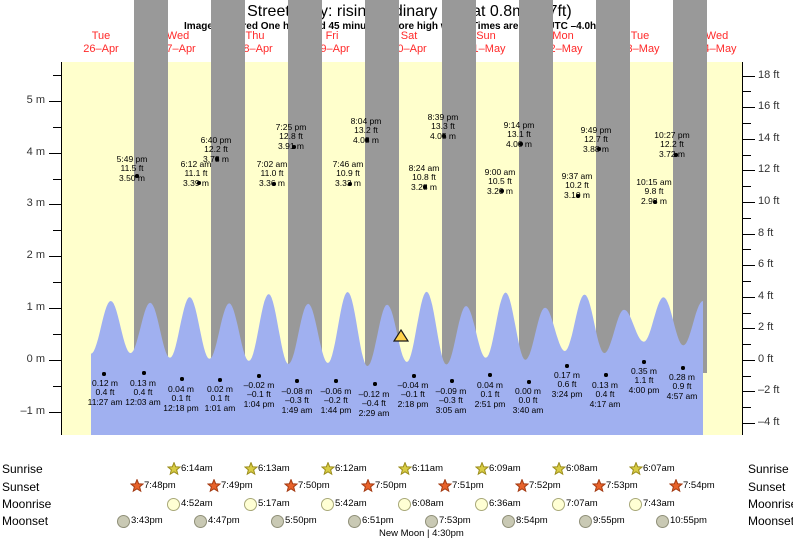  What do you see at coordinates (682, 386) in the screenshot?
I see `low-tide-feet: 0.9 ft` at bounding box center [682, 386].